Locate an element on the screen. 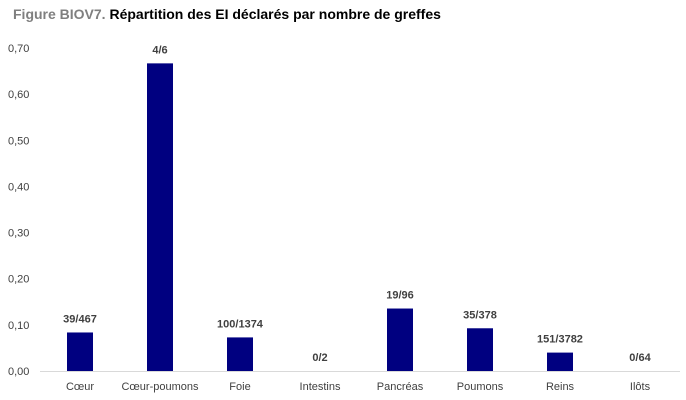 The width and height of the screenshot is (686, 400). category-label: Poumons is located at coordinates (480, 387).